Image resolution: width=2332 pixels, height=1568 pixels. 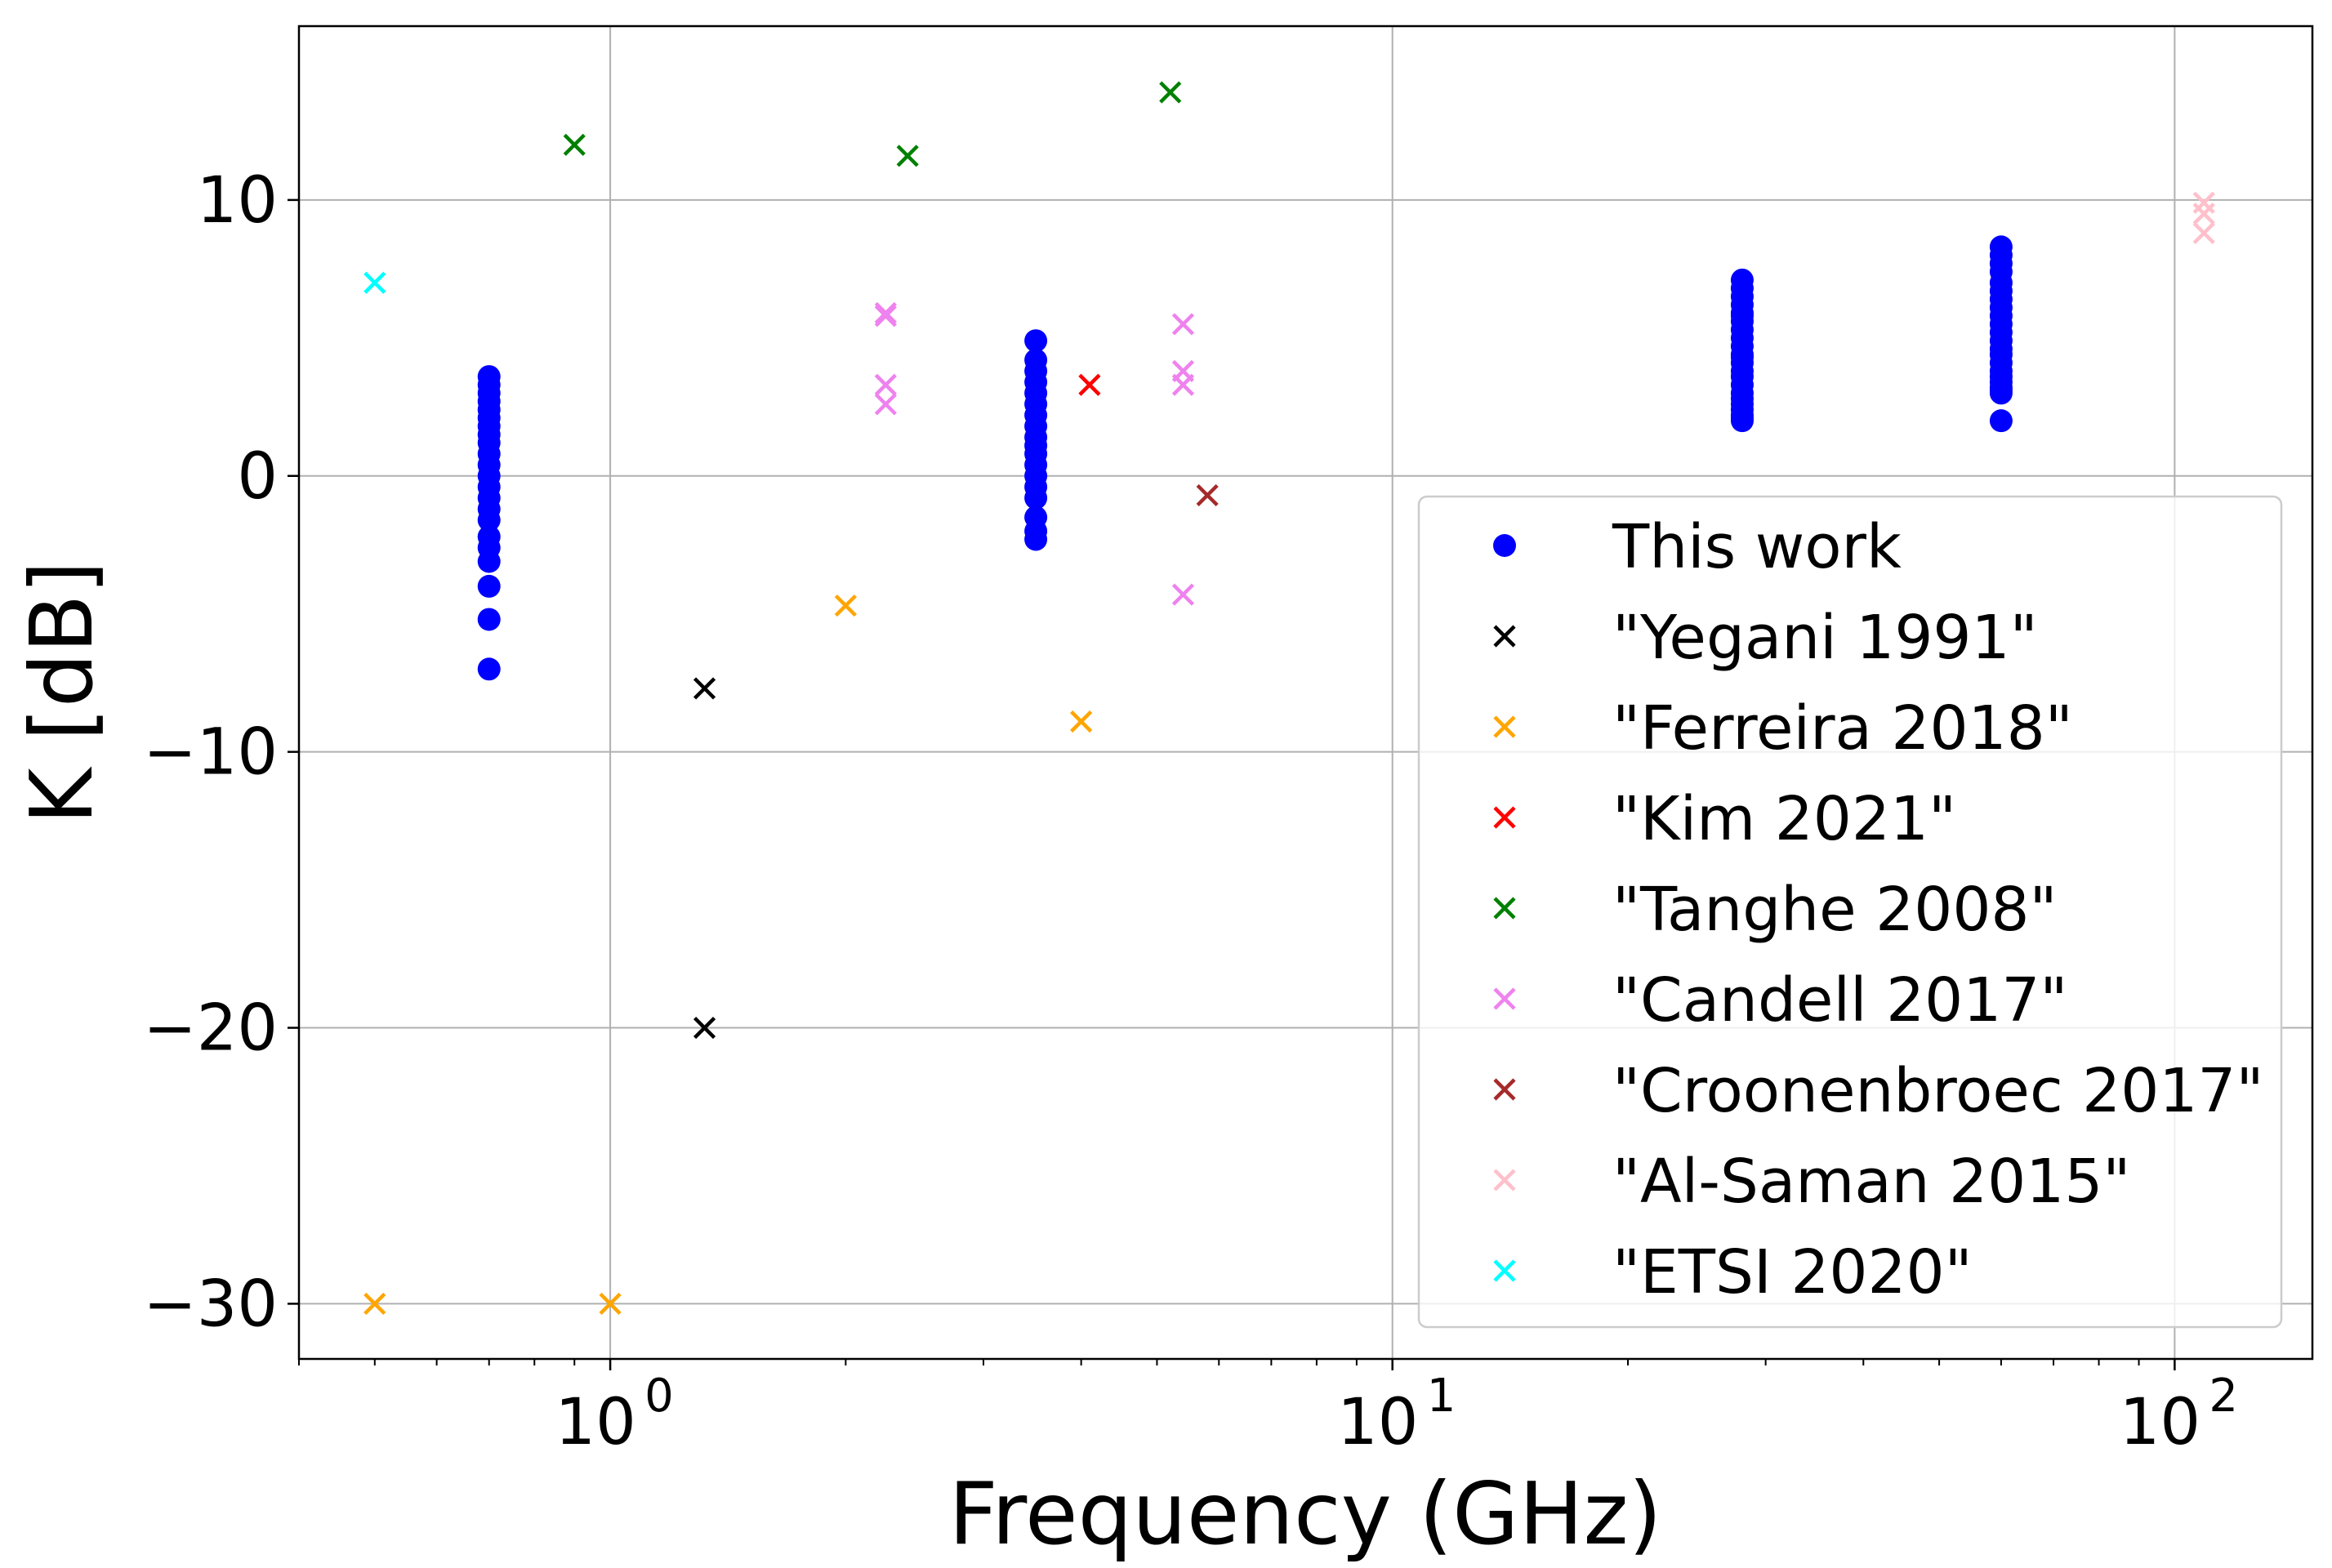 What do you see at coordinates (2223, 1396) in the screenshot?
I see `x-tick-exponent: 2` at bounding box center [2223, 1396].